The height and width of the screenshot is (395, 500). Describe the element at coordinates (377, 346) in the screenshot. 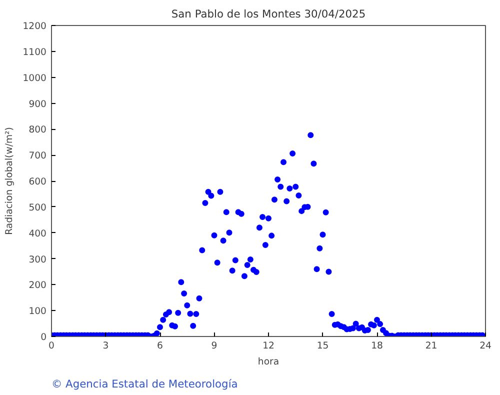

I see `x-tick-label: 18` at that location.